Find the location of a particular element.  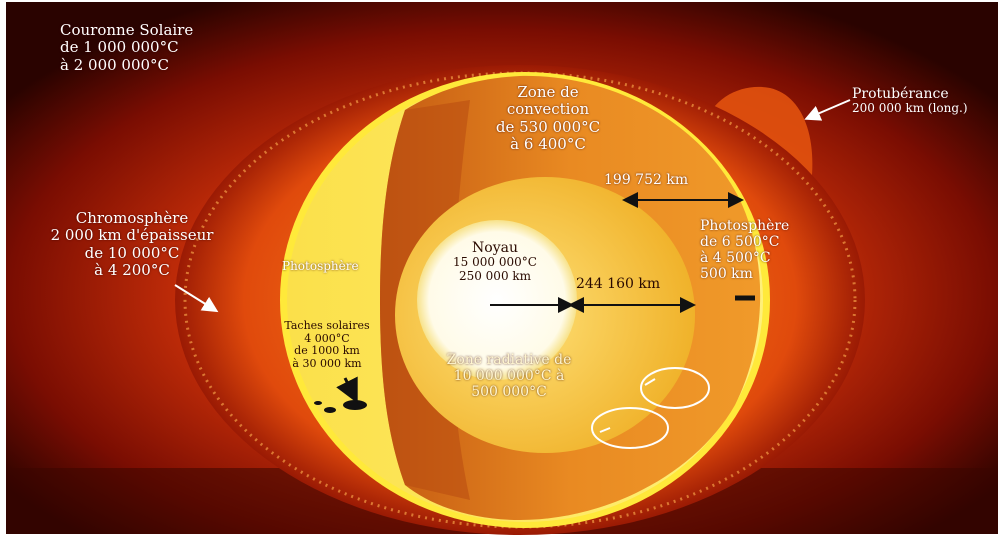

core is located at coordinates (497, 300).